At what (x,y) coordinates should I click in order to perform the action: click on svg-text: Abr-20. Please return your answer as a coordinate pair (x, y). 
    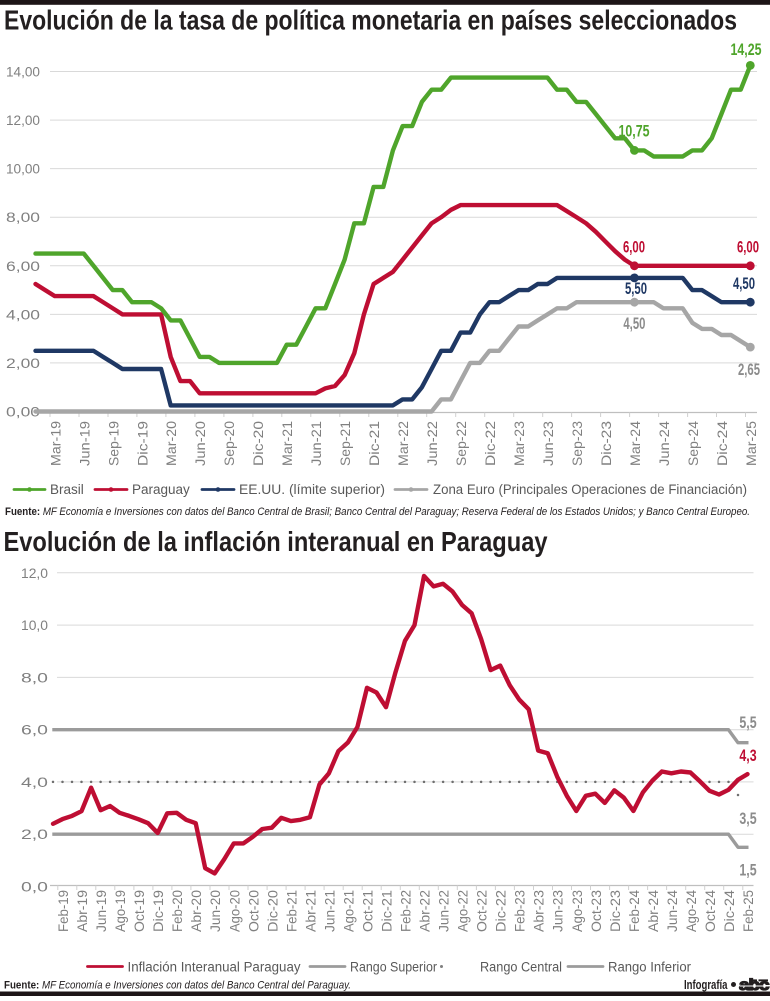
    Looking at the image, I should click on (196, 911).